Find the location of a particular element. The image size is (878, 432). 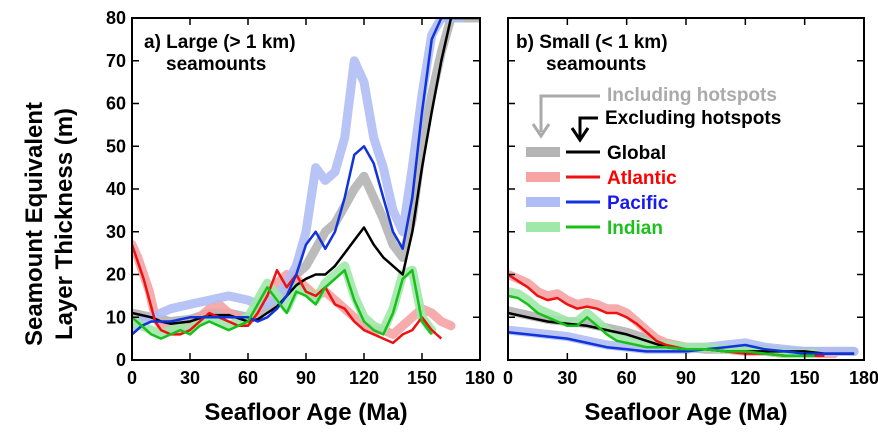

panel-a-title-line1: a) Large (> 1 km) is located at coordinates (220, 42).